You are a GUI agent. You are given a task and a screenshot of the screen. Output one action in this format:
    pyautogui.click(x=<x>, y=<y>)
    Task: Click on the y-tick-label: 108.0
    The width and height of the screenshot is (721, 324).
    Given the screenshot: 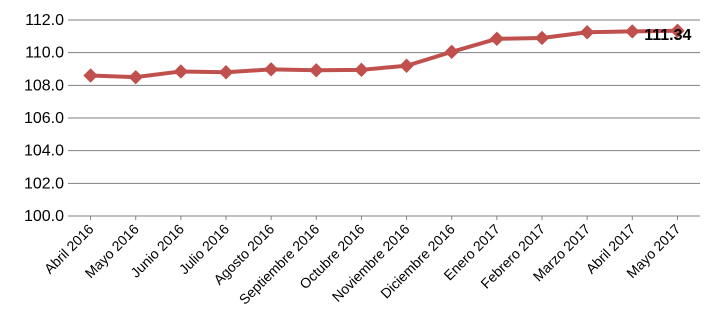 What is the action you would take?
    pyautogui.click(x=44, y=85)
    